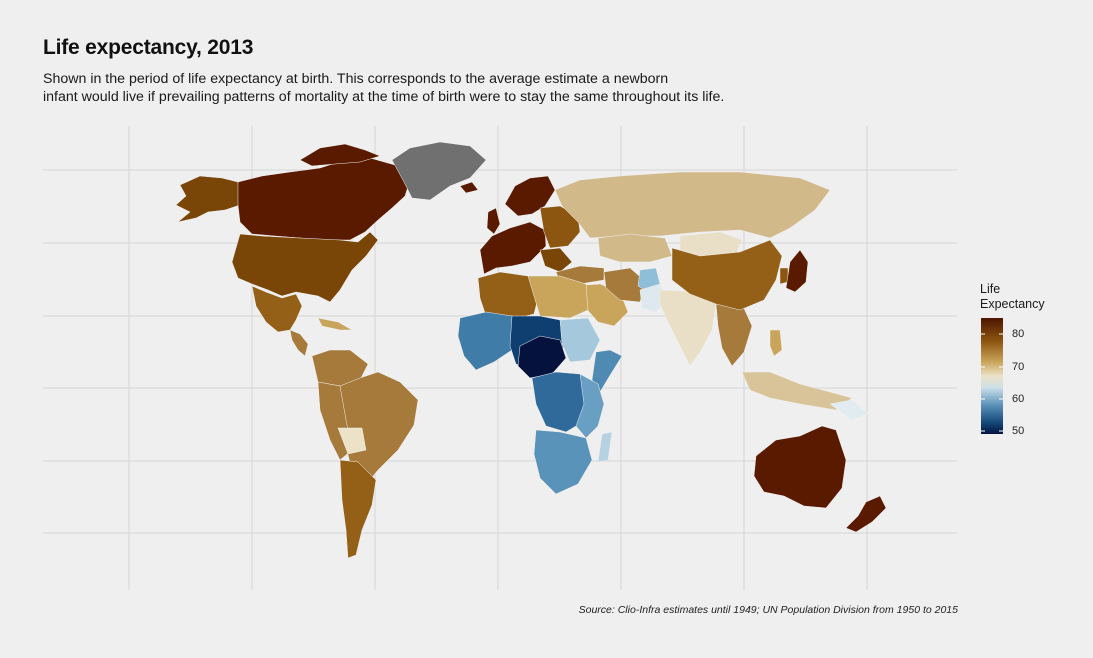 The height and width of the screenshot is (658, 1093). I want to click on canada-arctic-islands, so click(340, 155).